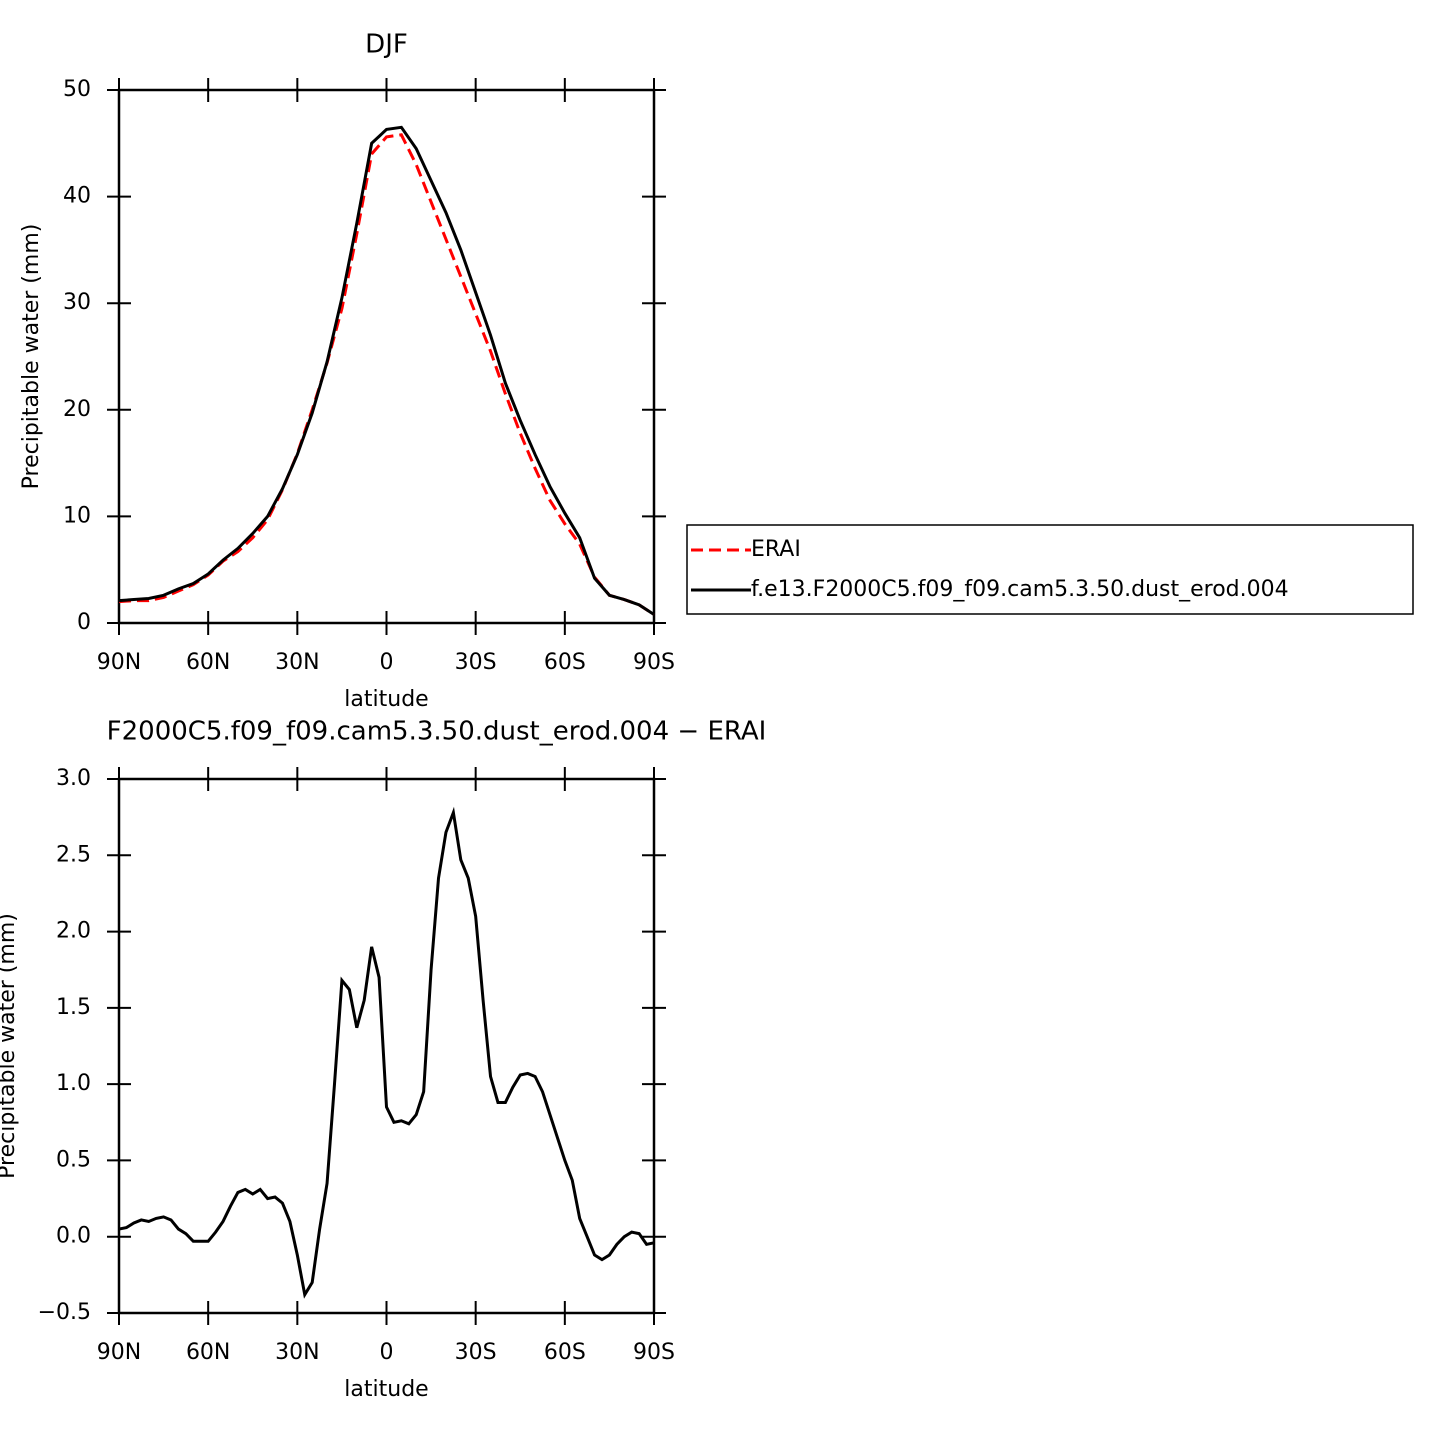 Image resolution: width=1433 pixels, height=1430 pixels. Describe the element at coordinates (77, 515) in the screenshot. I see `y-tick-label: 10` at that location.